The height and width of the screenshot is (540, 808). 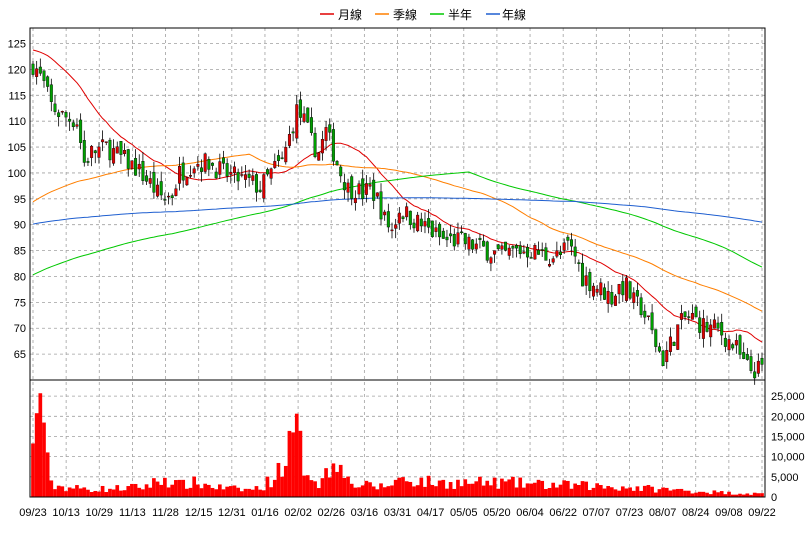 I want to click on price-tick-label: 100, so click(x=17, y=174).